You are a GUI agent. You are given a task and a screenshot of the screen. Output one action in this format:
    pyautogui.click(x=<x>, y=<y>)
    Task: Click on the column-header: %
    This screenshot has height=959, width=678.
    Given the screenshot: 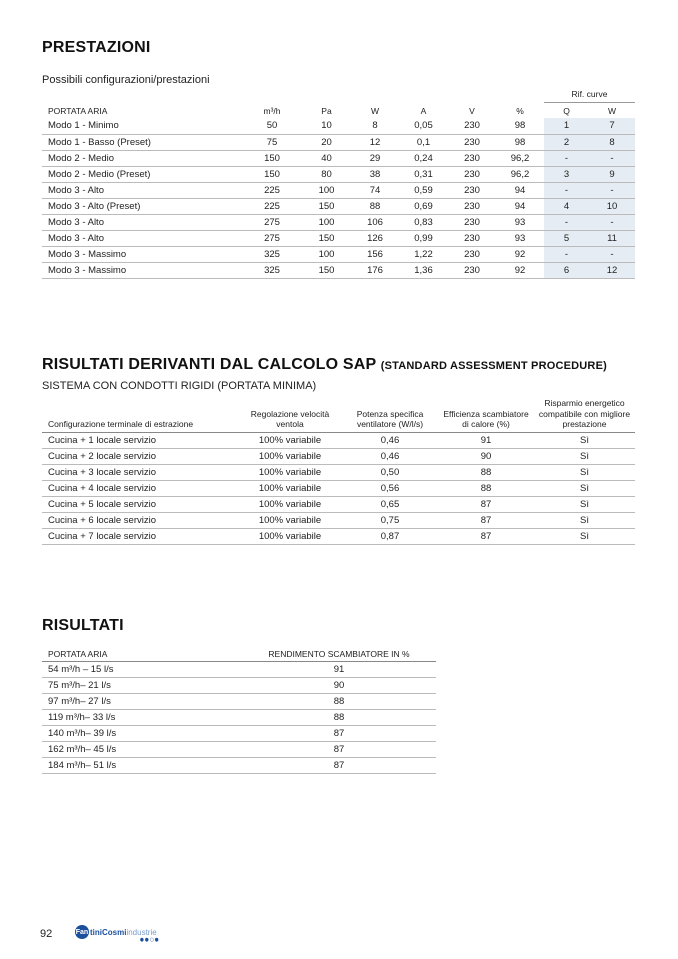 What is the action you would take?
    pyautogui.click(x=520, y=111)
    